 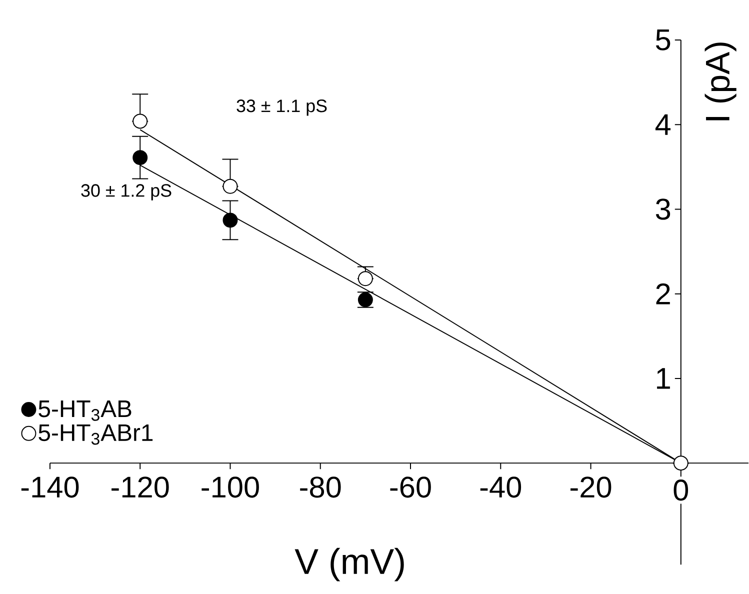 What do you see at coordinates (663, 209) in the screenshot?
I see `y-tick-label: 3` at bounding box center [663, 209].